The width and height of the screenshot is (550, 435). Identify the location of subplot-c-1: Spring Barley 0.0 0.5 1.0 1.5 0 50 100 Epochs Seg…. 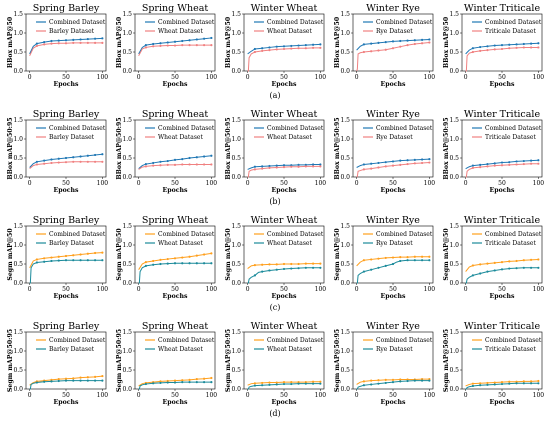
(57, 257).